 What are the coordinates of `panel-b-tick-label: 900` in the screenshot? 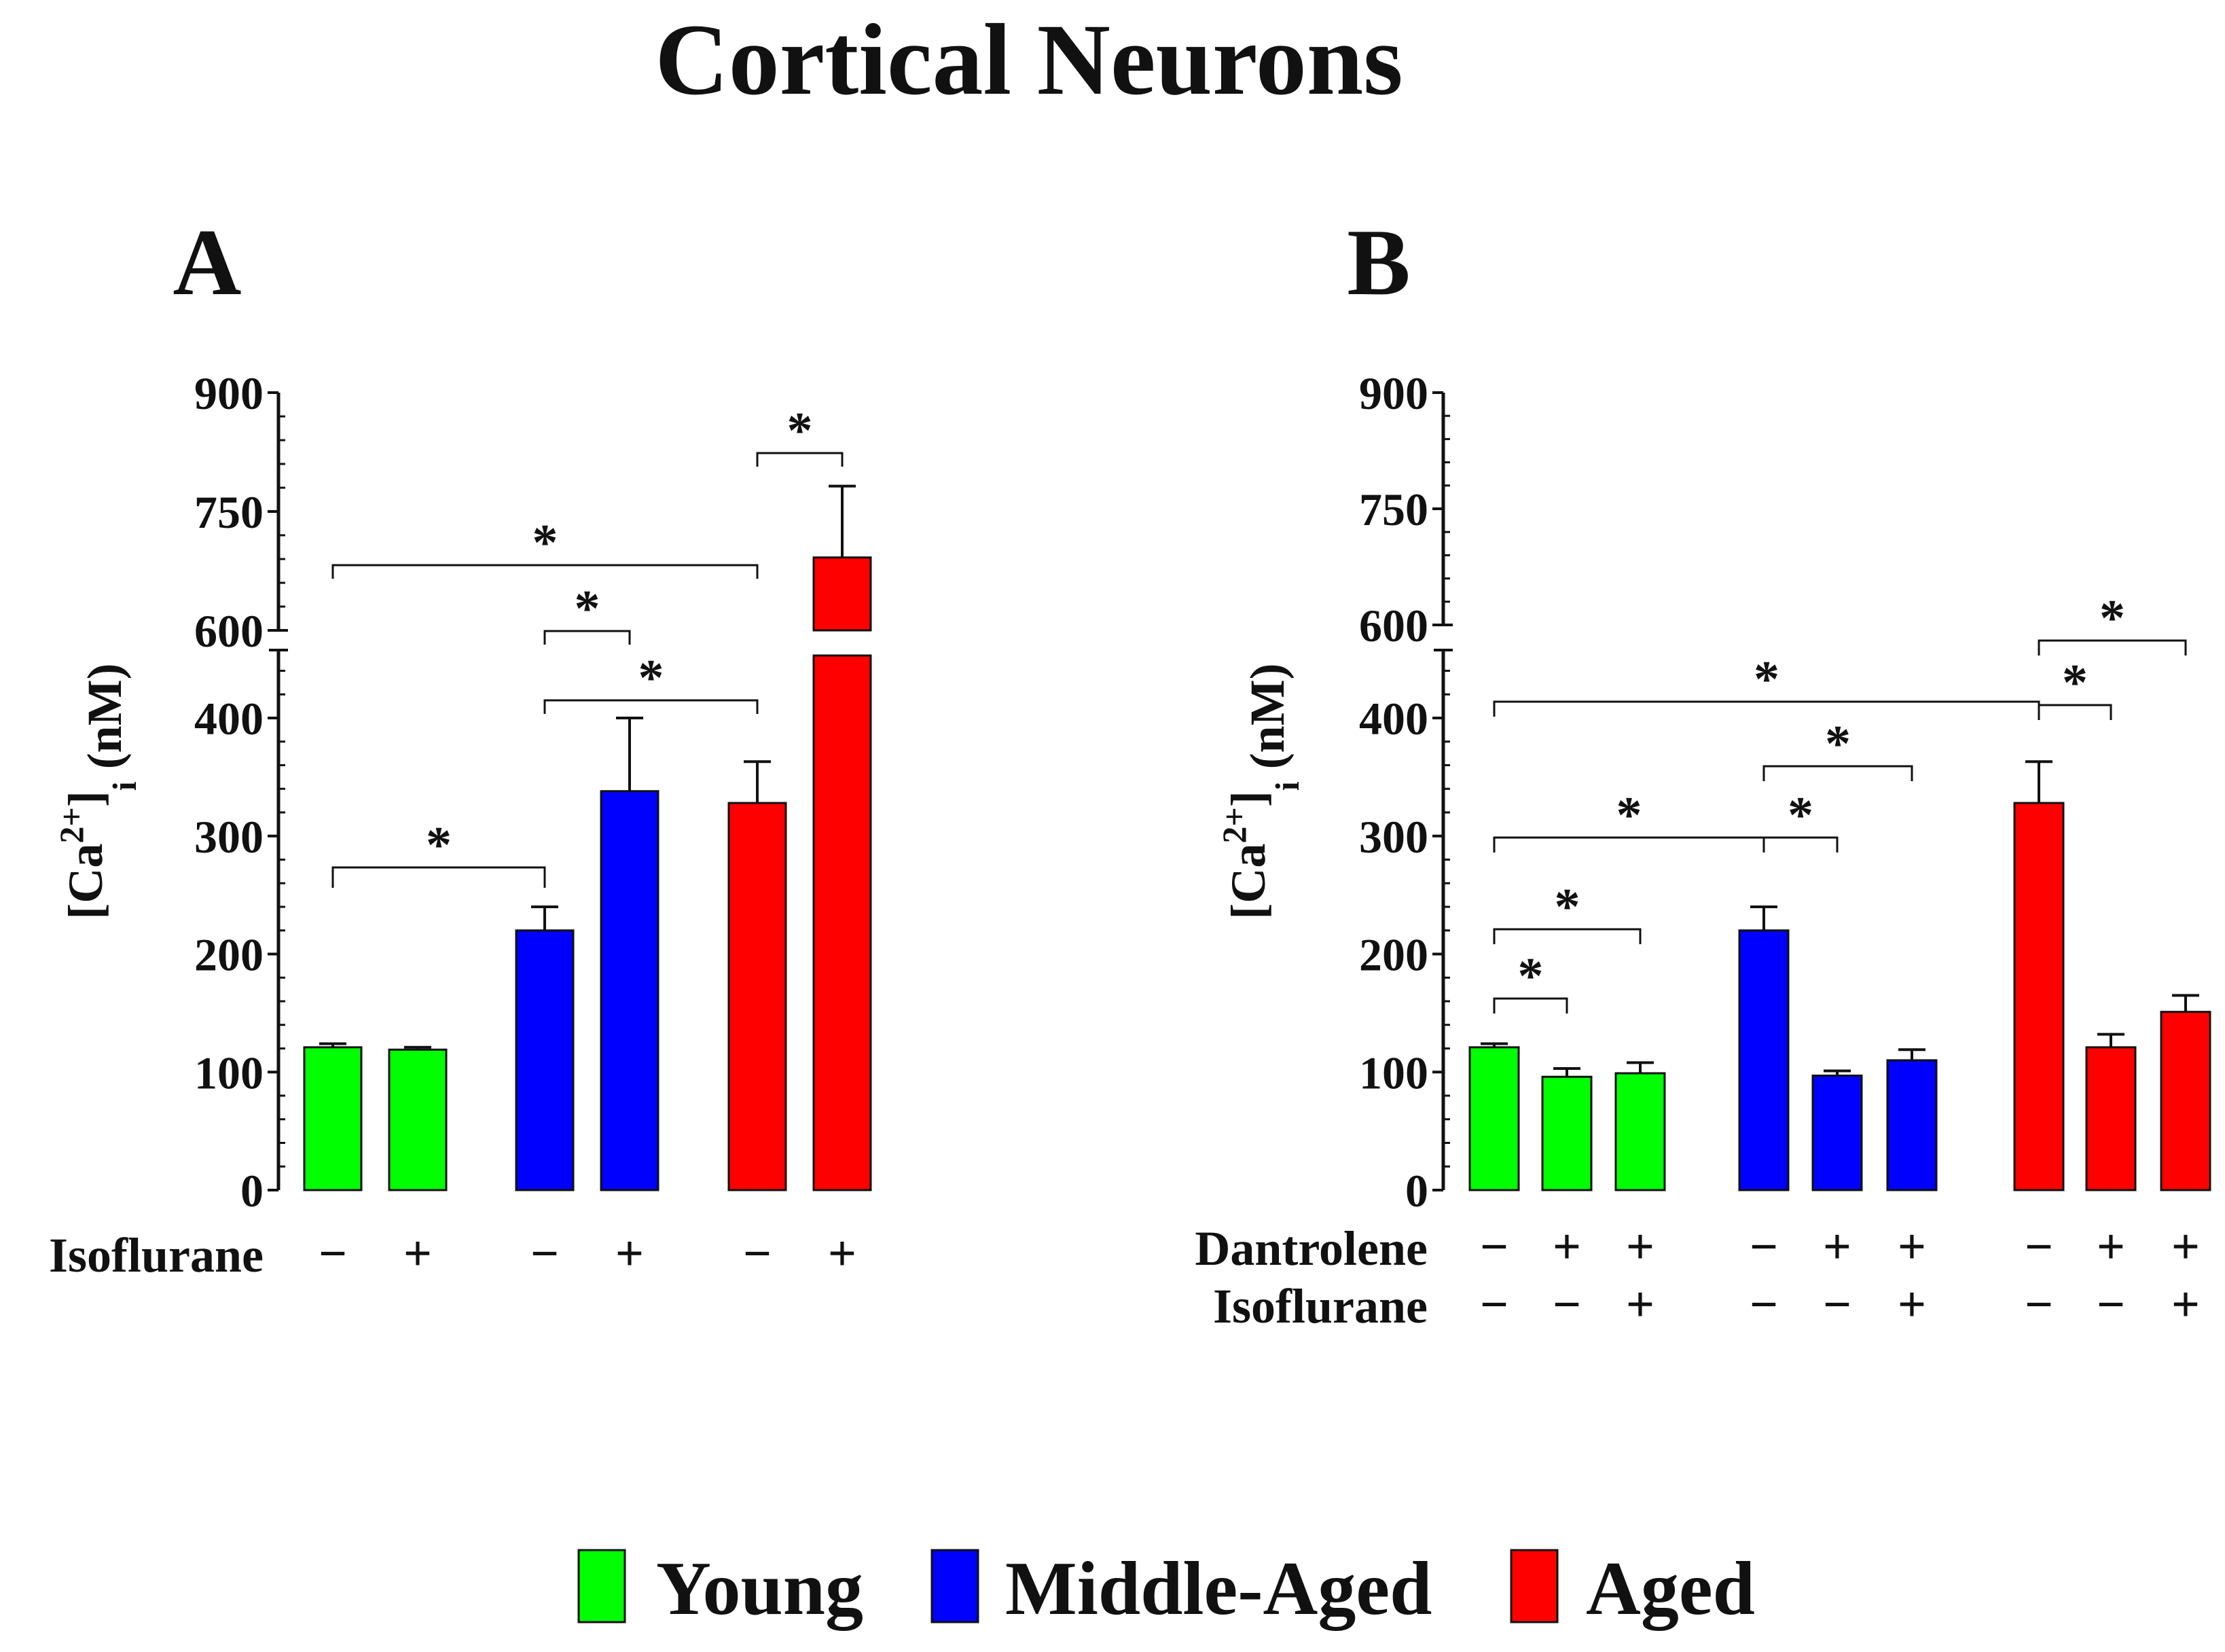 It's located at (1393, 393).